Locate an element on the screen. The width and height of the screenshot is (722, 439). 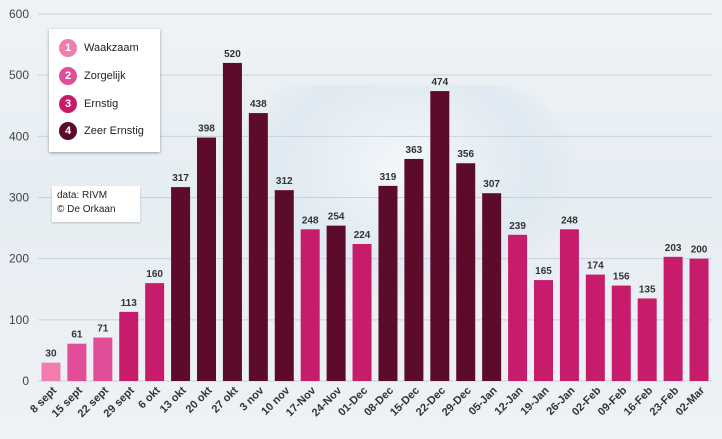
legend-label: Waakzaam is located at coordinates (111, 48).